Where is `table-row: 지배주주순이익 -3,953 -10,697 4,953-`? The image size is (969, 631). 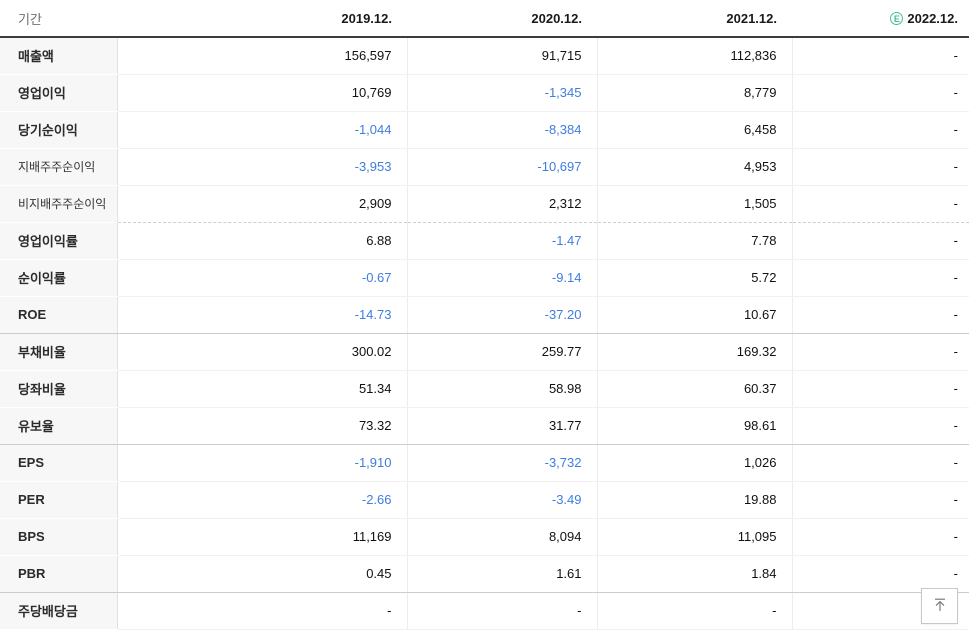 table-row: 지배주주순이익 -3,953 -10,697 4,953- is located at coordinates (484, 167).